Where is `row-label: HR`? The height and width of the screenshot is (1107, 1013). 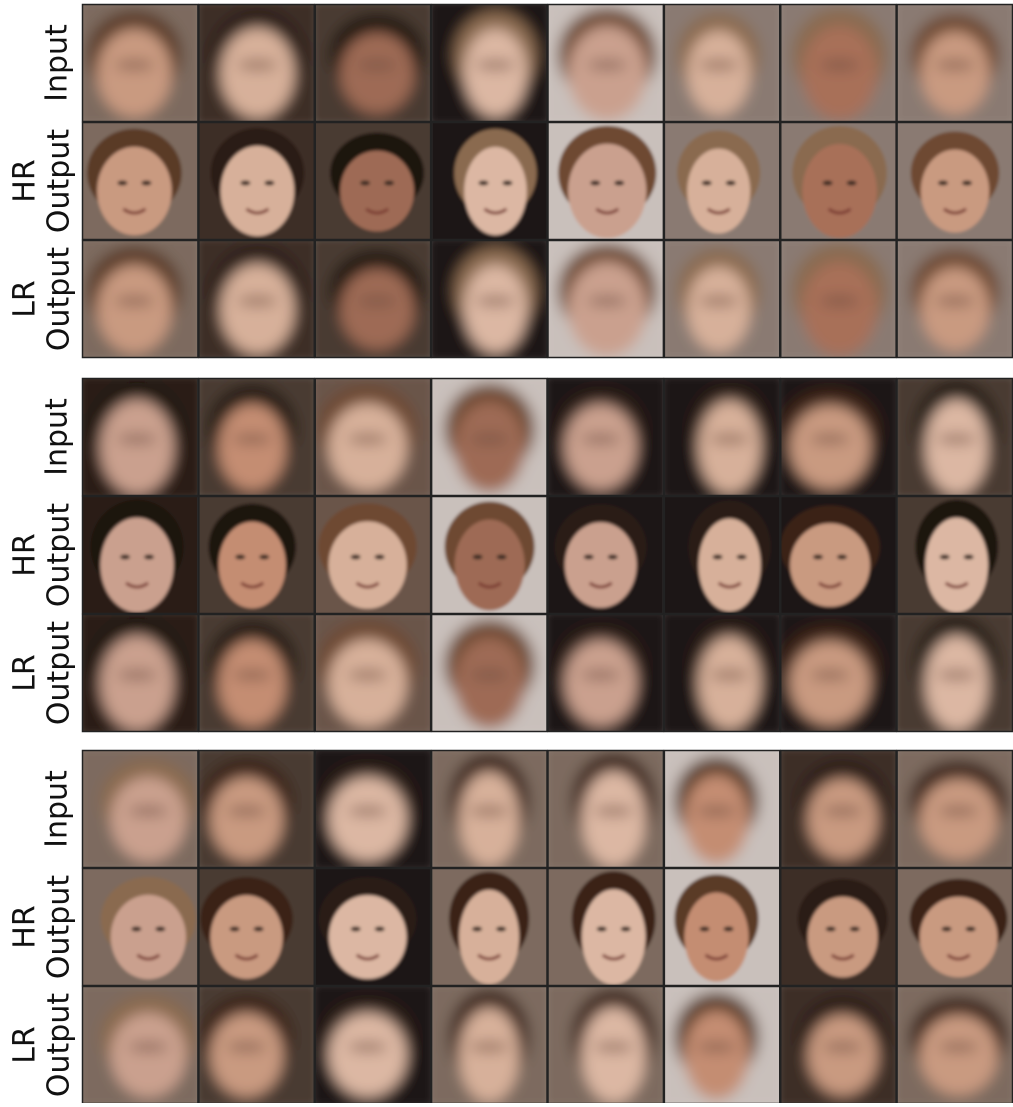 row-label: HR is located at coordinates (25, 554).